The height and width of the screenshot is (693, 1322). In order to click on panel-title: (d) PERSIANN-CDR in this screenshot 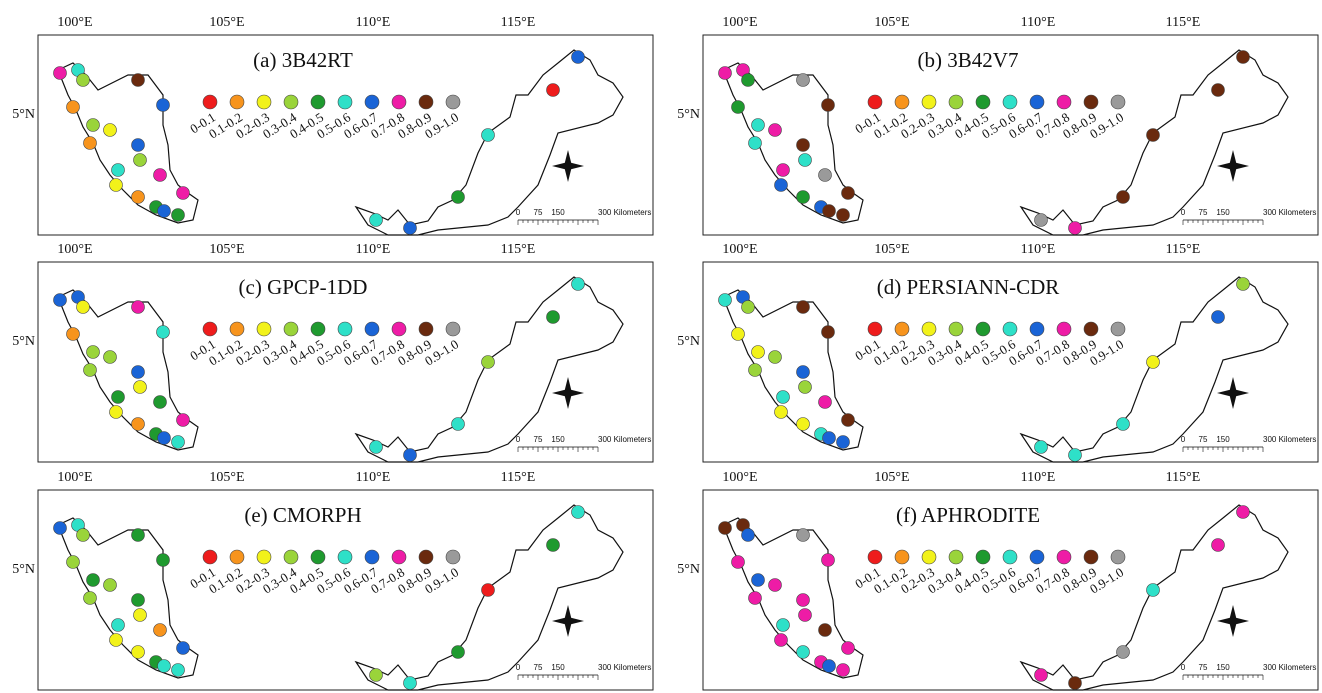, I will do `click(968, 287)`.